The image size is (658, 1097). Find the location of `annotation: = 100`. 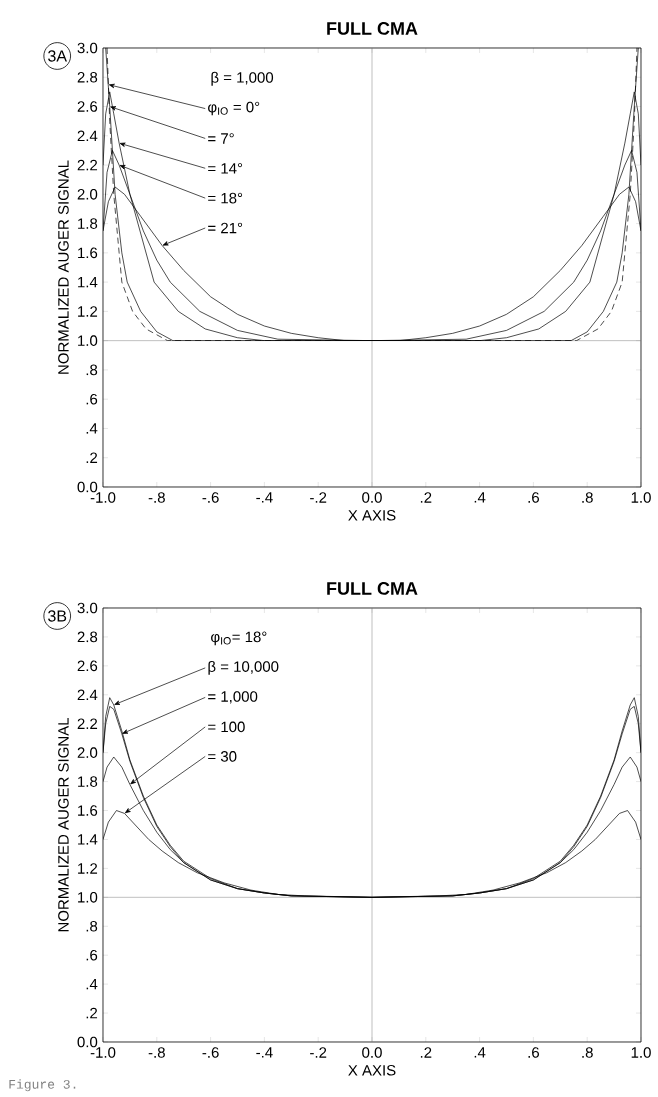

annotation: = 100 is located at coordinates (226, 727).